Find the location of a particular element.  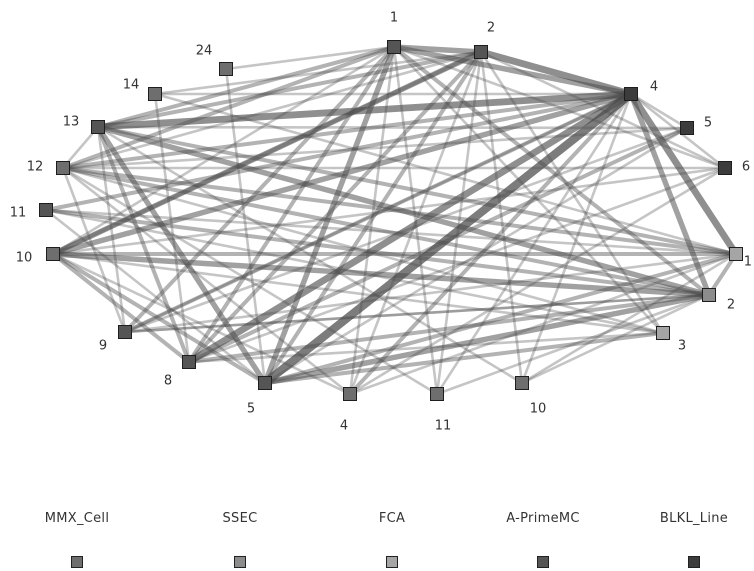

node-l10: 10 is located at coordinates (38, 256).